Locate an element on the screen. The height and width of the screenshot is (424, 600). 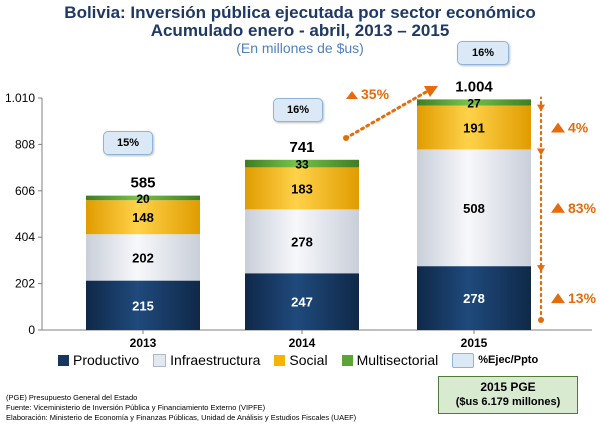
legend-swatch-social is located at coordinates (280, 360).